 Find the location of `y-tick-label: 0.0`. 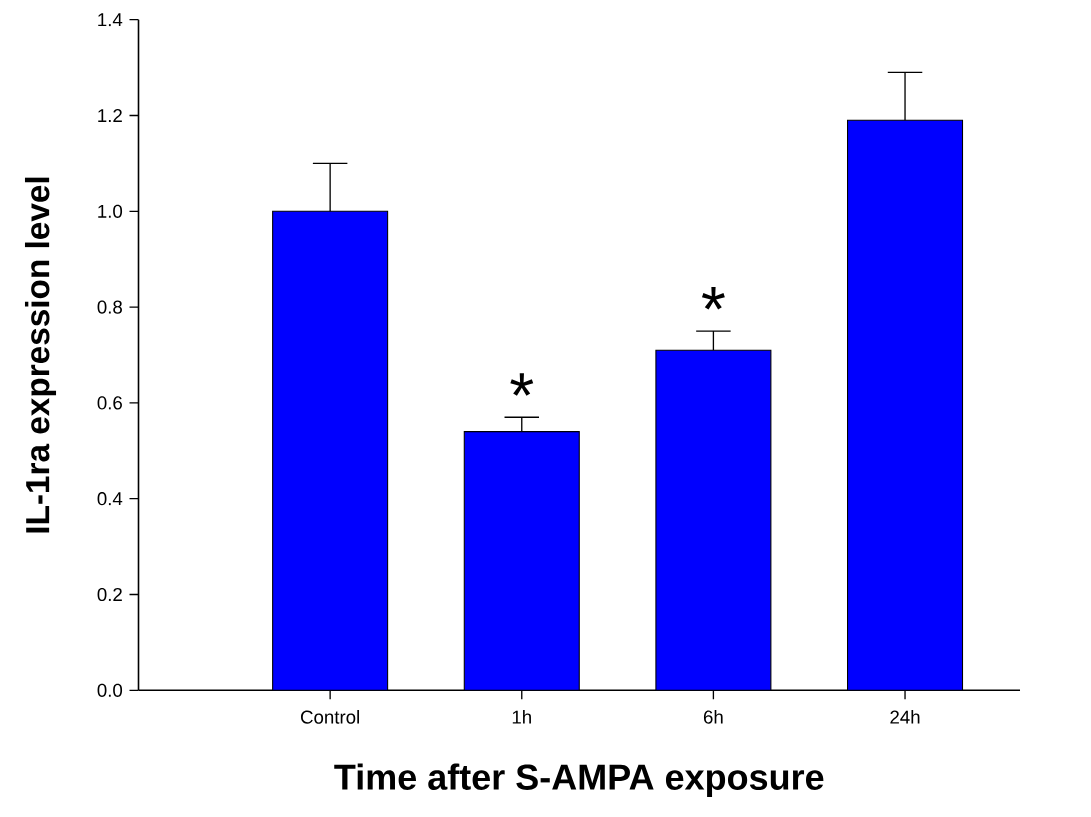

y-tick-label: 0.0 is located at coordinates (110, 690).